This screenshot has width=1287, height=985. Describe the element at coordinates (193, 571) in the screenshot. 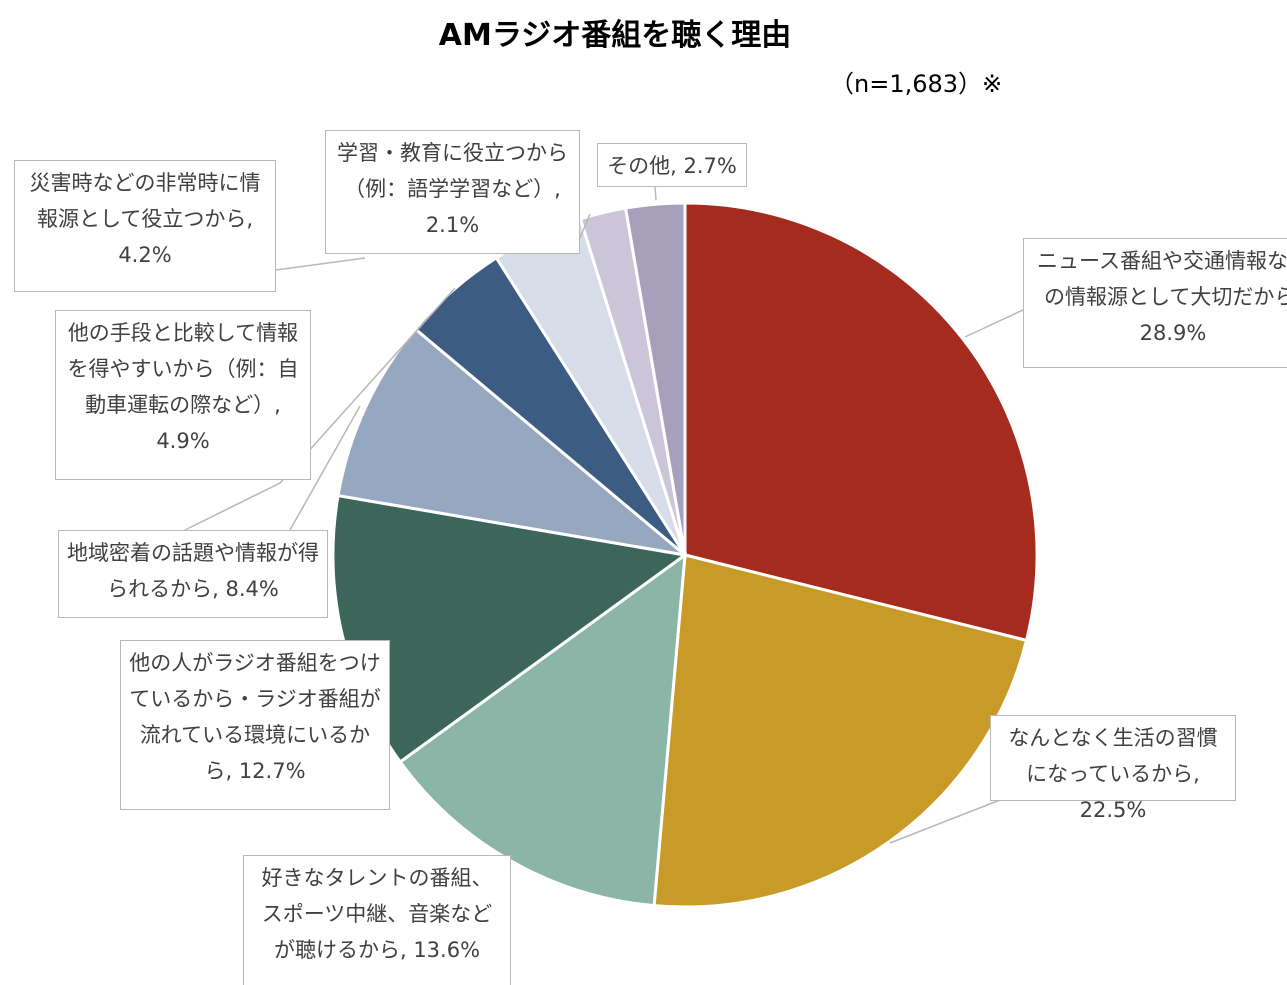

I see `category-label: 地域密着の話題や情報が得られるから` at that location.